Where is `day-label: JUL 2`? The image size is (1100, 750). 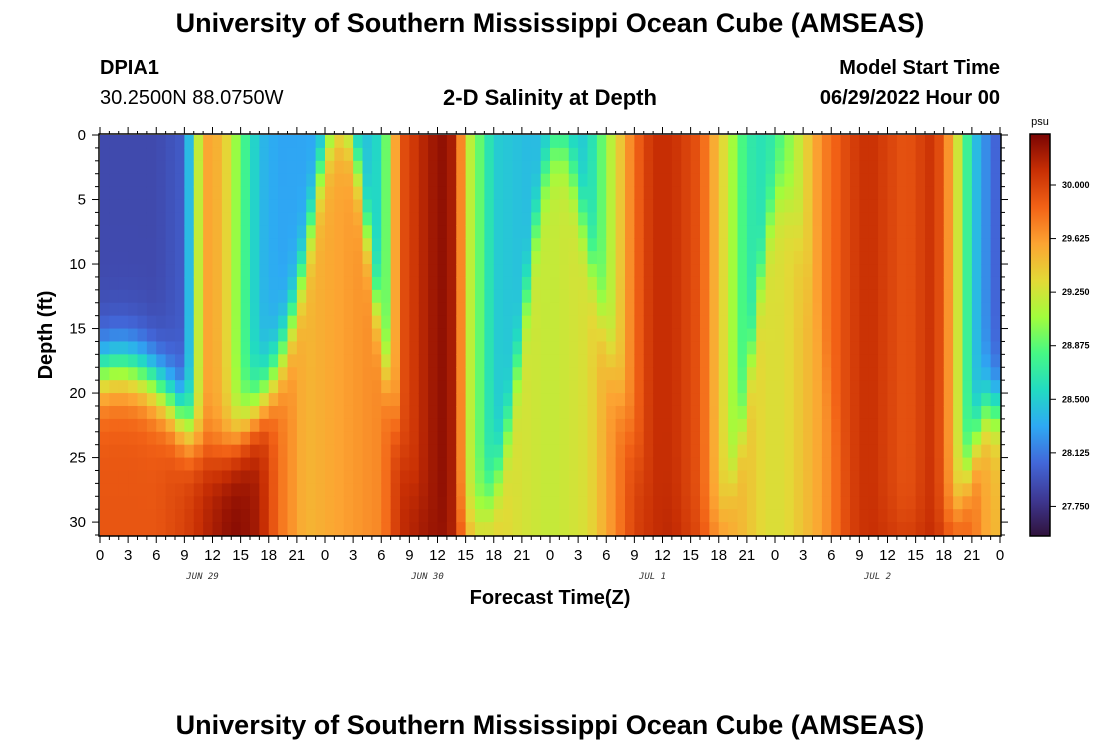
day-label: JUL 2 is located at coordinates (877, 577).